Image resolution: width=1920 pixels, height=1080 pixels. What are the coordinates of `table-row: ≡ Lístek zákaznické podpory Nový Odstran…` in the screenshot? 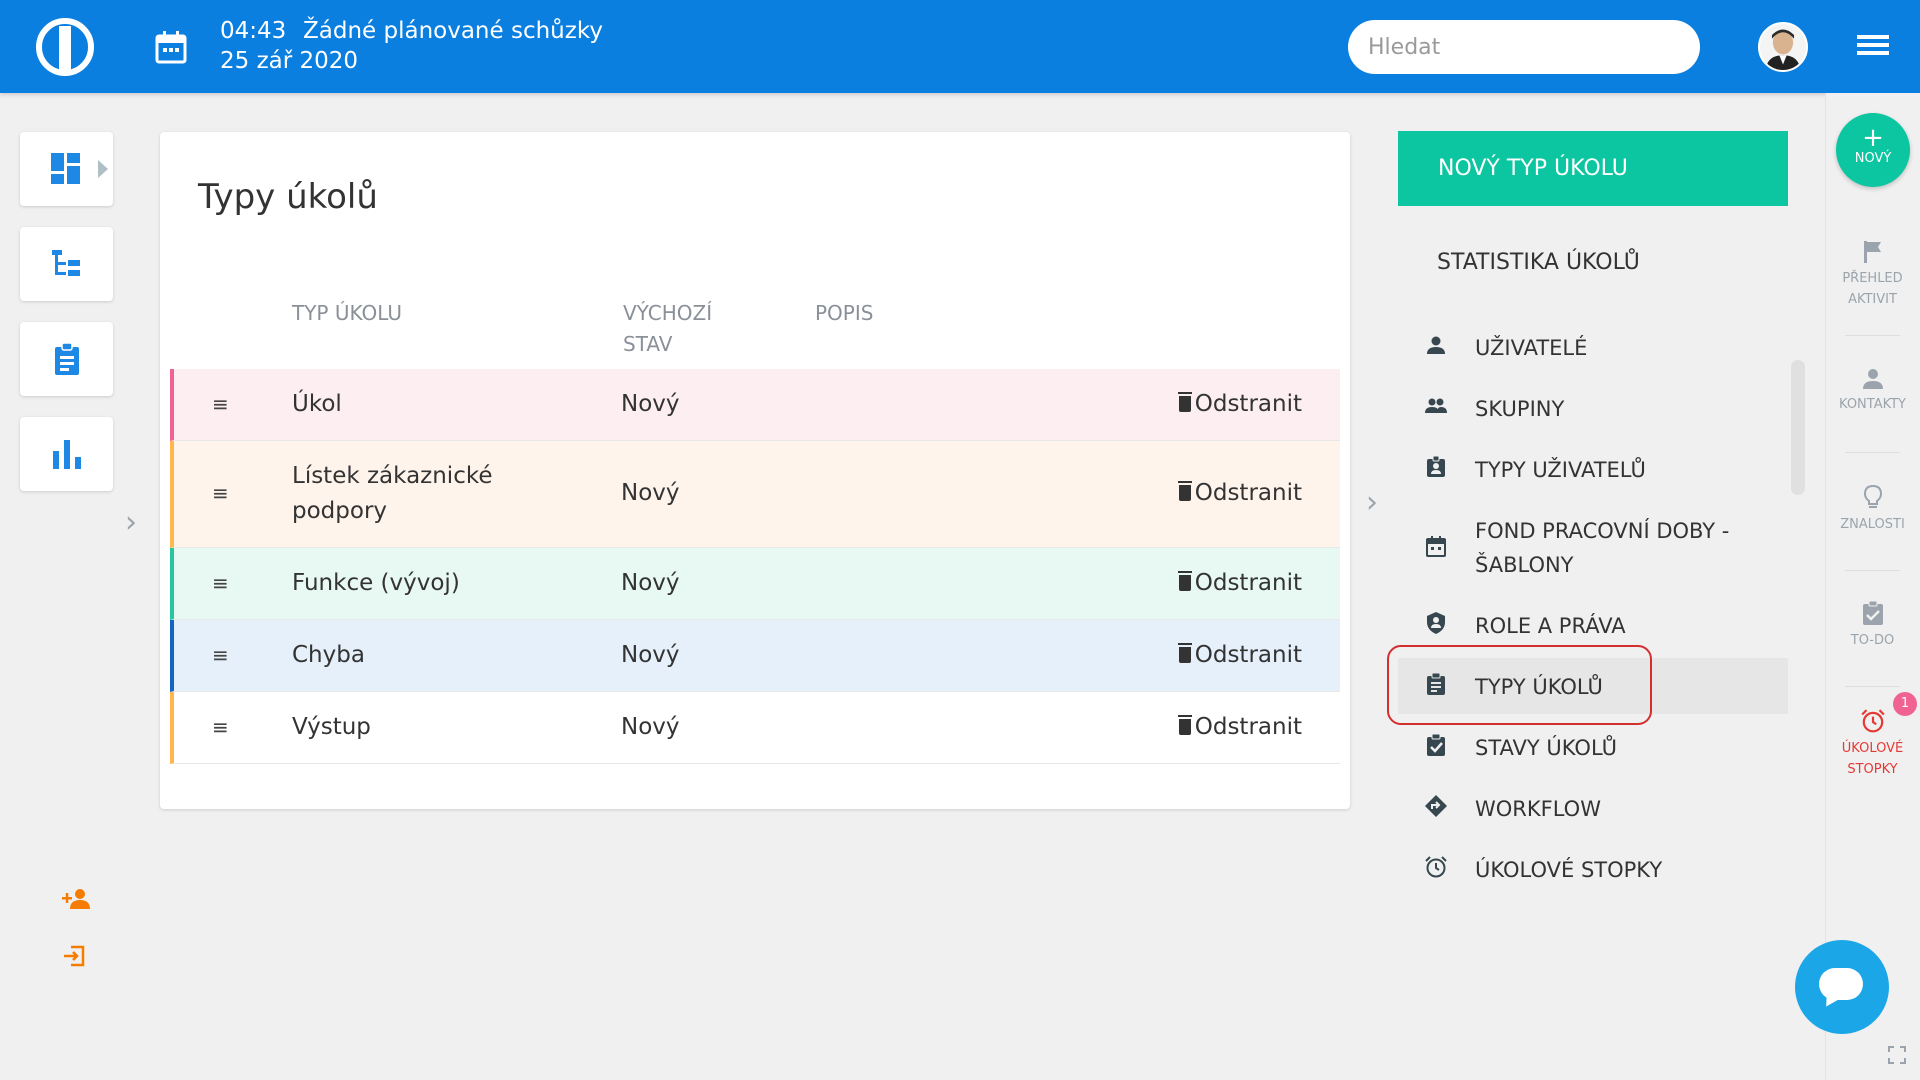 It's located at (755, 494).